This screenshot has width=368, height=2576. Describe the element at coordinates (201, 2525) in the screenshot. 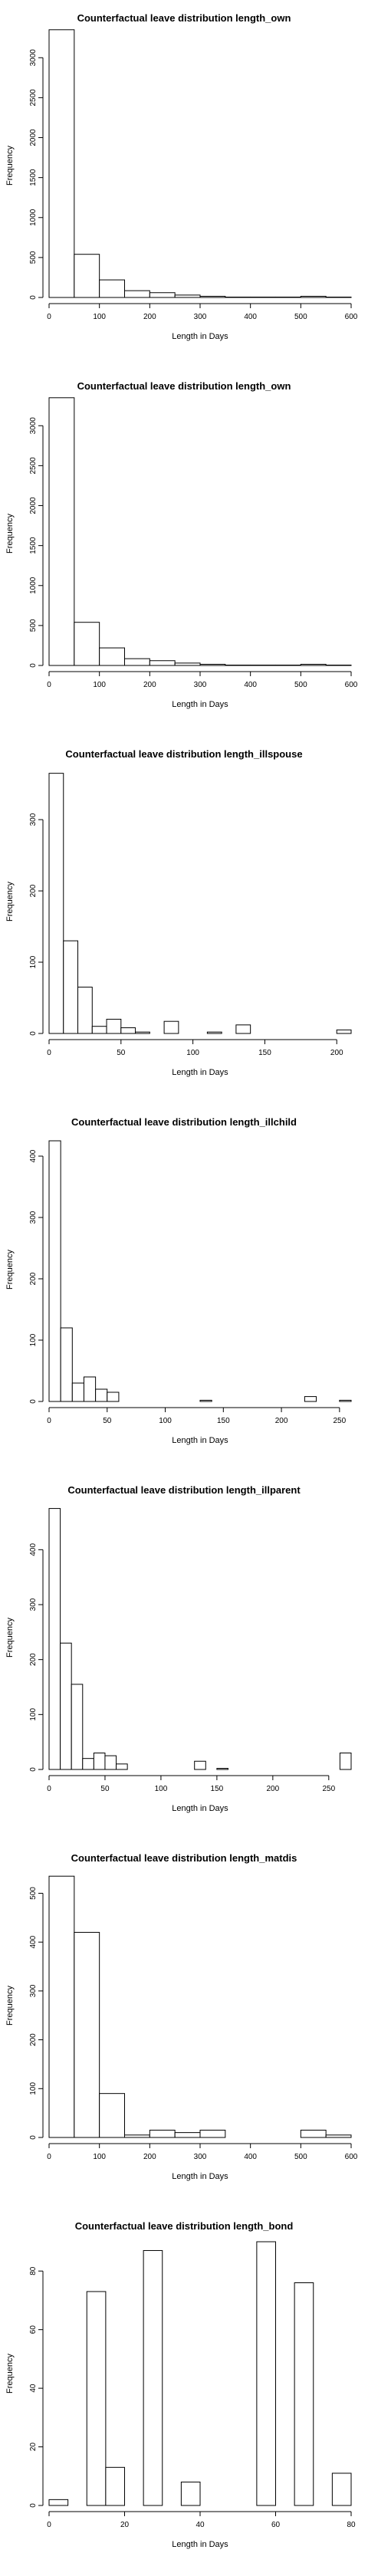

I see `x-tick-label: 40` at that location.